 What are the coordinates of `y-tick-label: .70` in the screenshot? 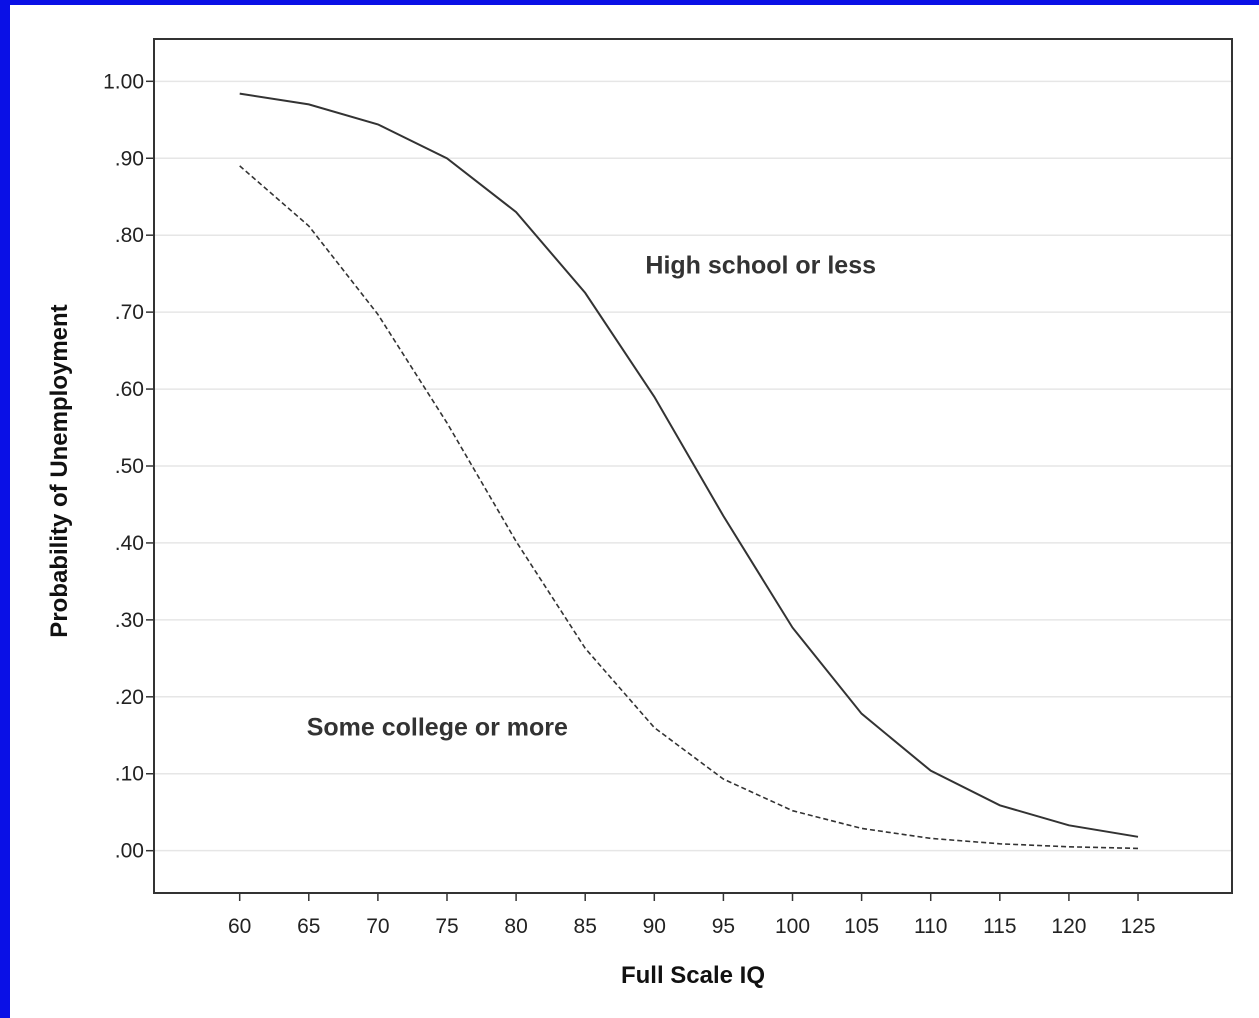 It's located at (129, 312).